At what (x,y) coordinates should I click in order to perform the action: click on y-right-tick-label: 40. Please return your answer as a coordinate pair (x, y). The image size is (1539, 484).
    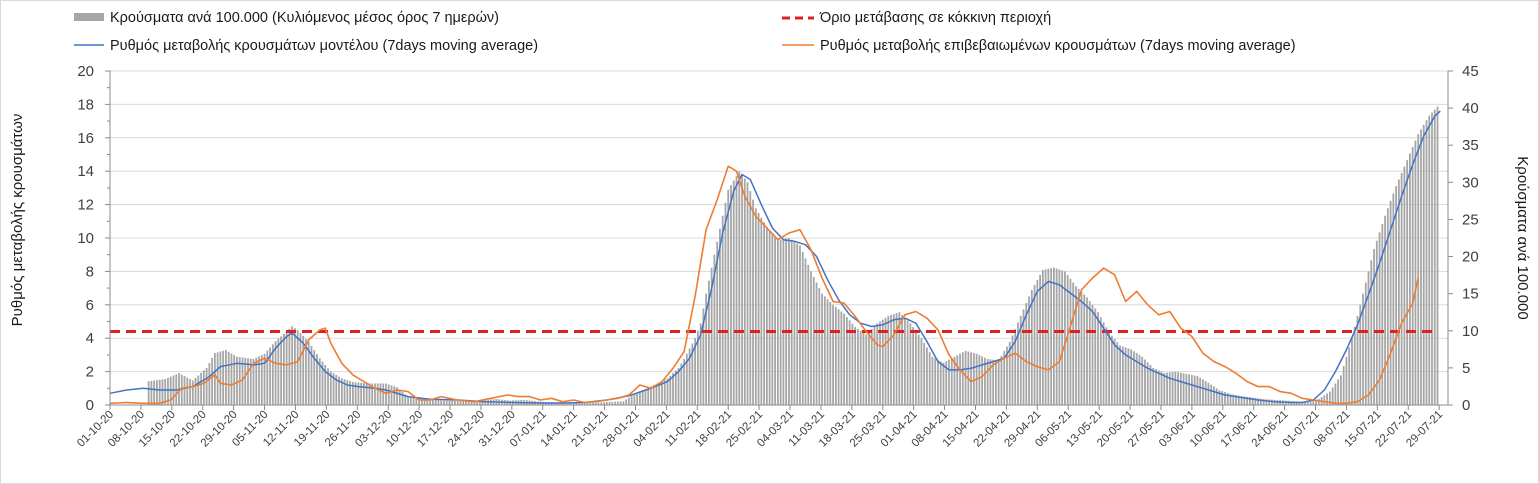
    Looking at the image, I should click on (1470, 108).